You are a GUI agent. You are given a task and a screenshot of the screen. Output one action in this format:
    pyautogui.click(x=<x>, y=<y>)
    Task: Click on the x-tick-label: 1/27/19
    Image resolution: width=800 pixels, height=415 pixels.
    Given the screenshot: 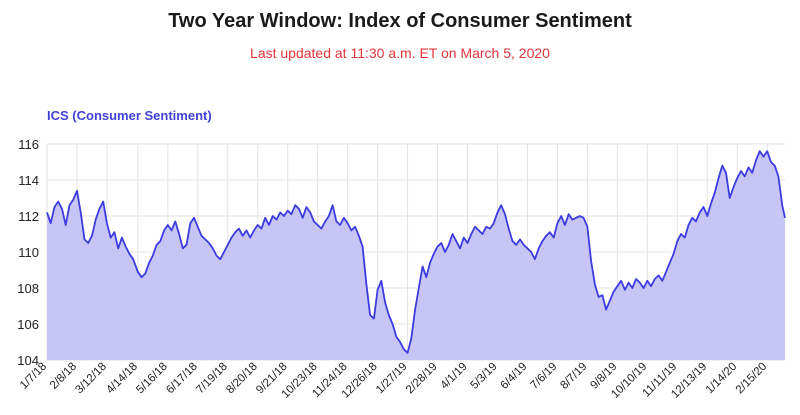 What is the action you would take?
    pyautogui.click(x=392, y=379)
    